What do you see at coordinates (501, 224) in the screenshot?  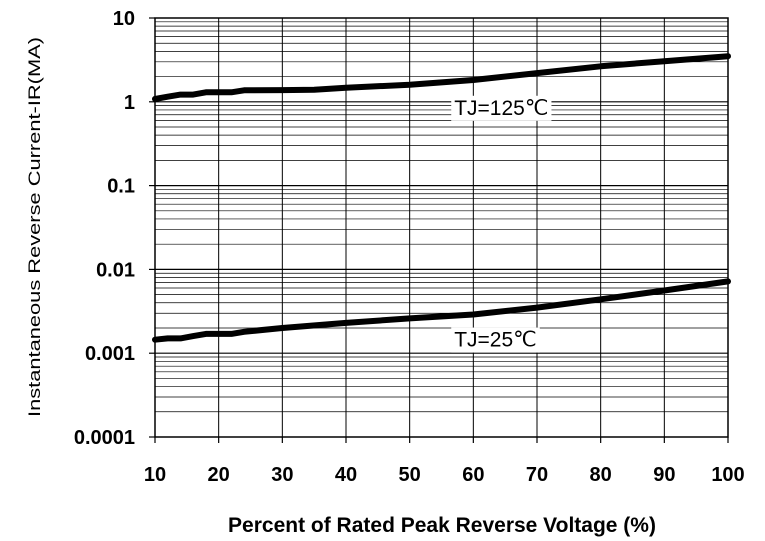 I see `annotations: TJ=125℃ TJ=25℃` at bounding box center [501, 224].